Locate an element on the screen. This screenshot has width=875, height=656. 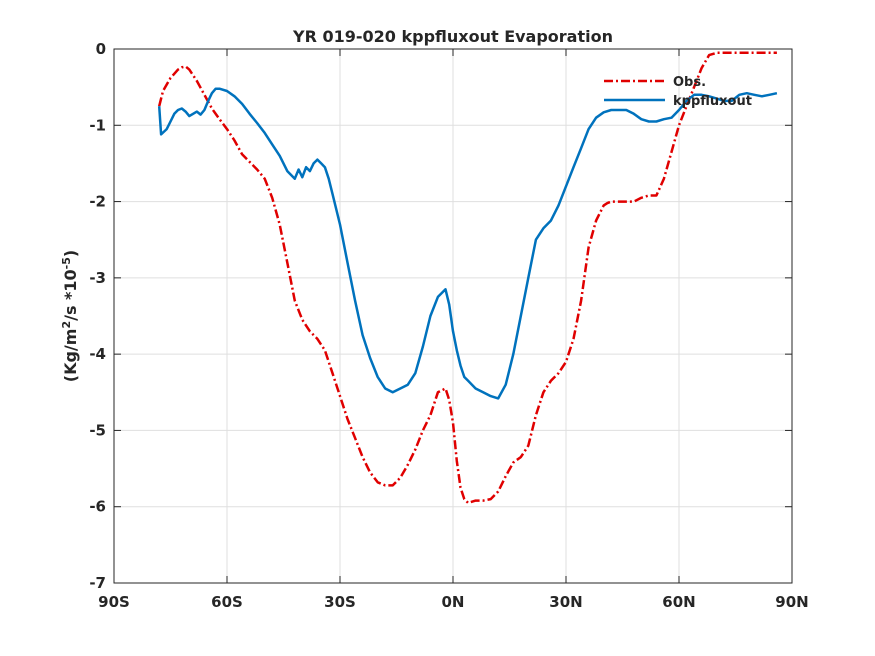
y-tick-label: -7 is located at coordinates (97, 583).